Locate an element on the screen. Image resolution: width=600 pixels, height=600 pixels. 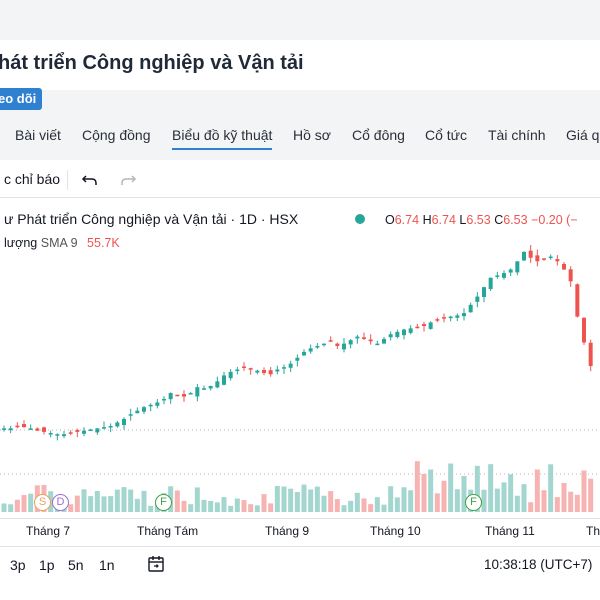
toolbar-divider is located at coordinates (67, 180).